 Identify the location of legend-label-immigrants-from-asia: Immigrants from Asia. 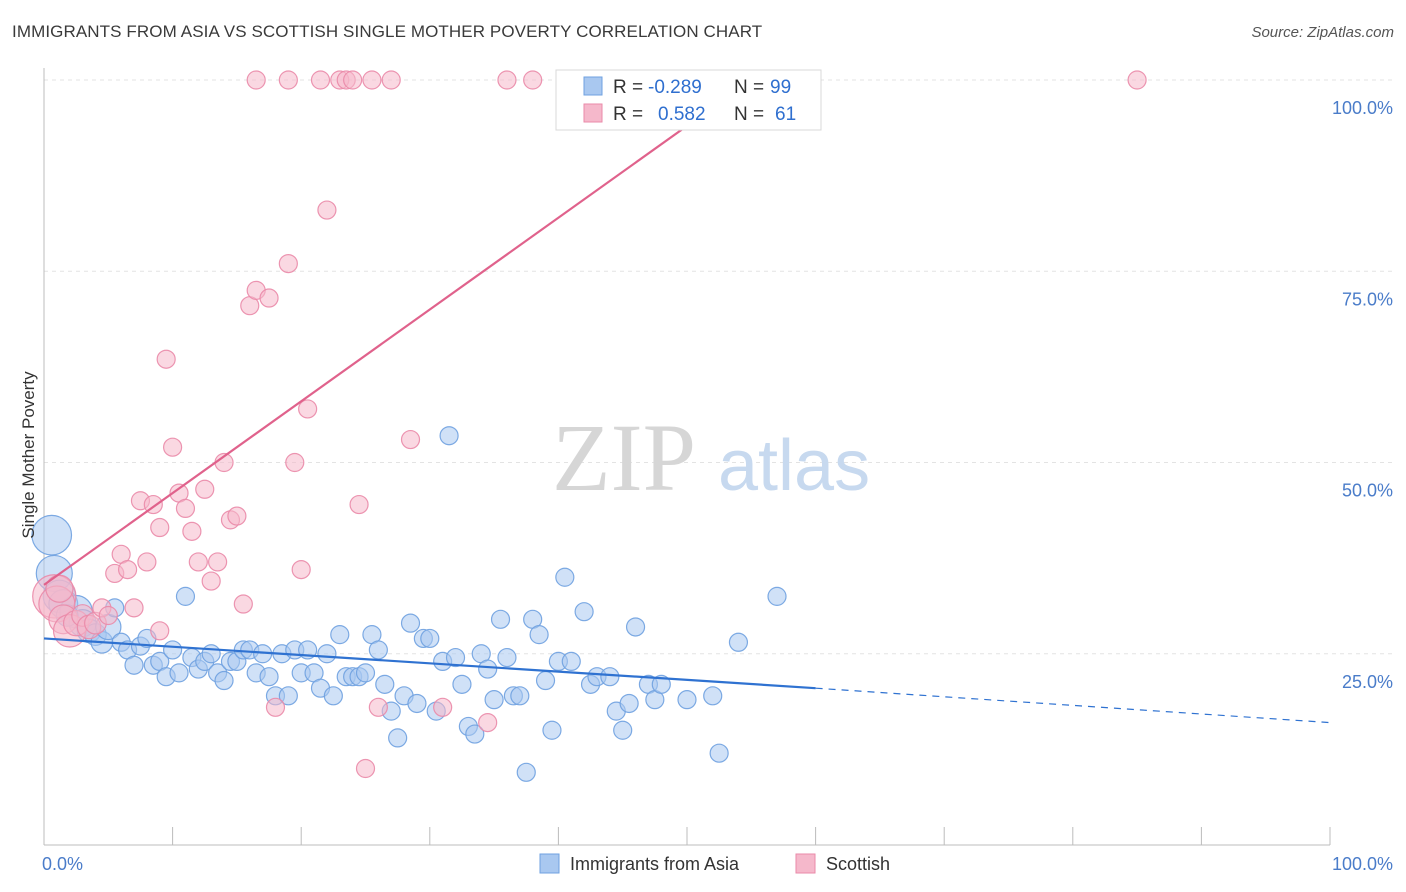
(655, 864).